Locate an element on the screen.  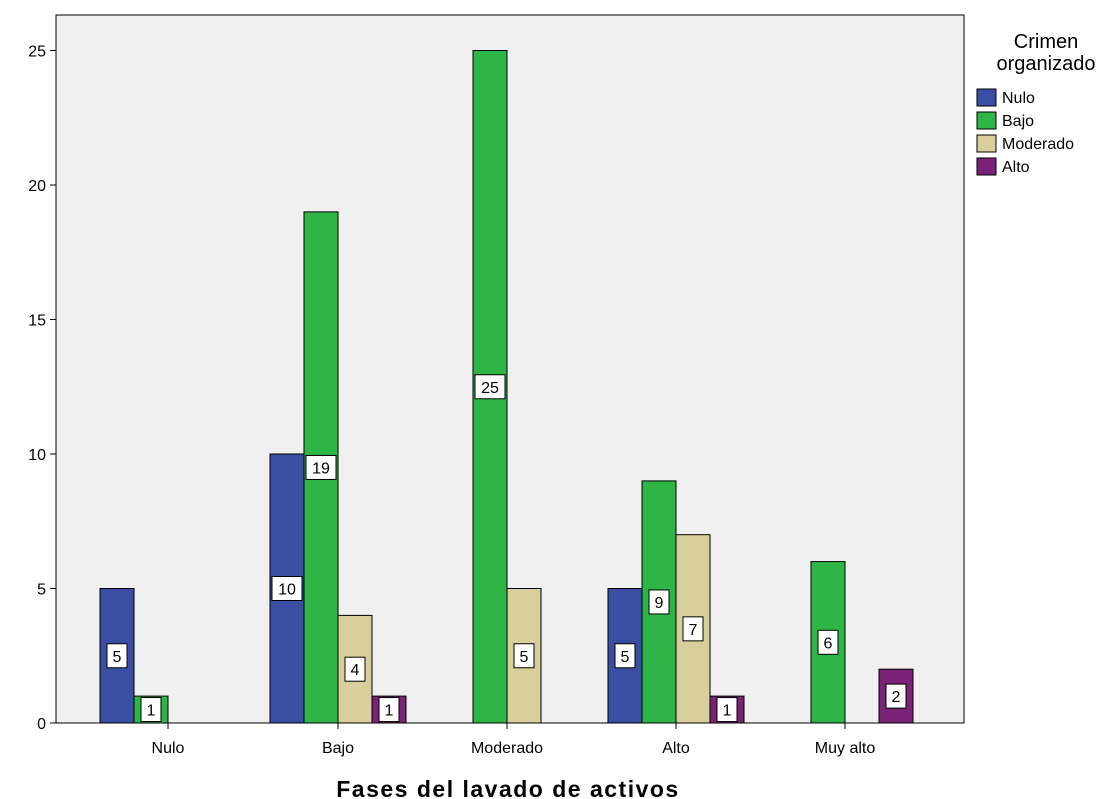
data-label: 7 is located at coordinates (693, 630).